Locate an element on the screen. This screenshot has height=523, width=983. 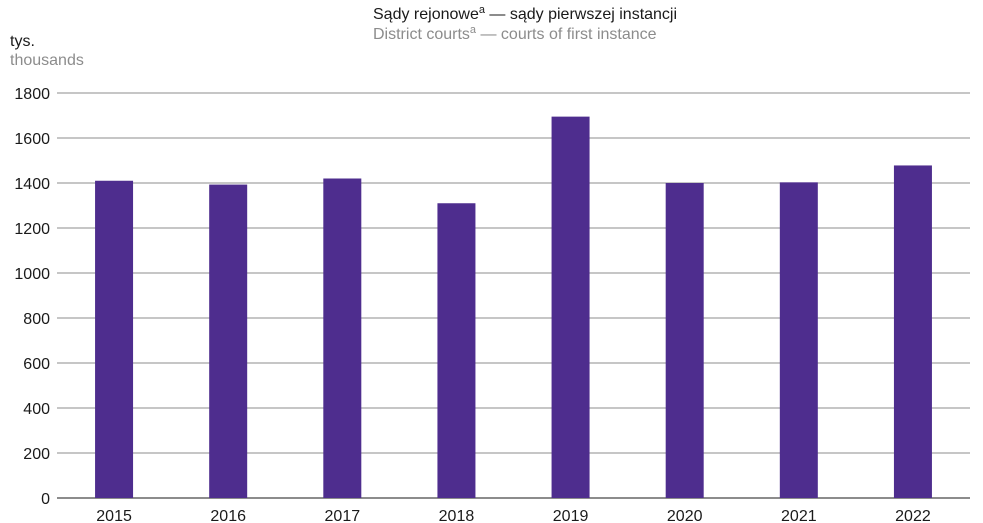
x-tick-label: 2019 is located at coordinates (571, 515).